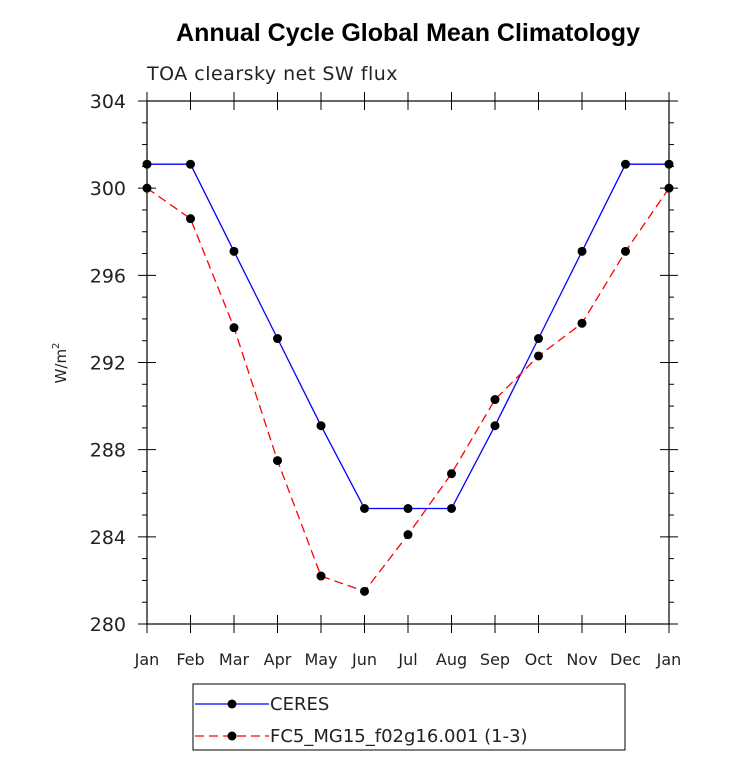 The height and width of the screenshot is (761, 733). What do you see at coordinates (108, 625) in the screenshot?
I see `y-tick-label: 280` at bounding box center [108, 625].